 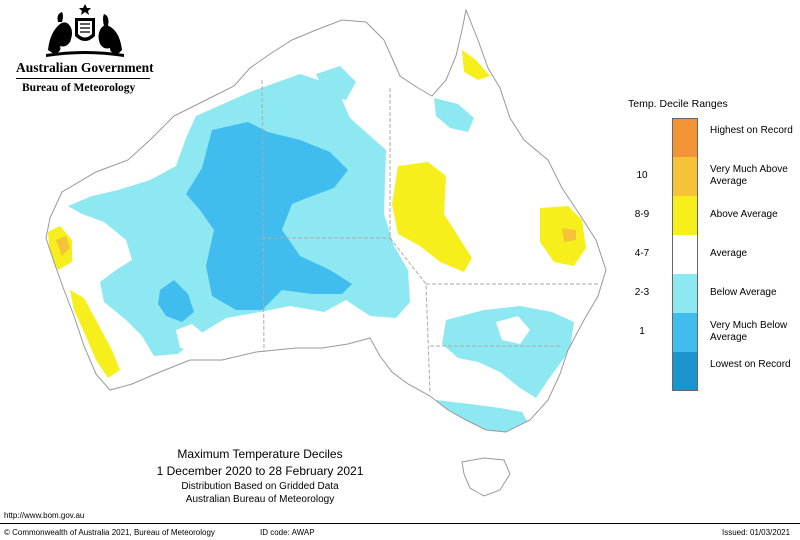 I want to click on tasmania-outline, so click(x=486, y=477).